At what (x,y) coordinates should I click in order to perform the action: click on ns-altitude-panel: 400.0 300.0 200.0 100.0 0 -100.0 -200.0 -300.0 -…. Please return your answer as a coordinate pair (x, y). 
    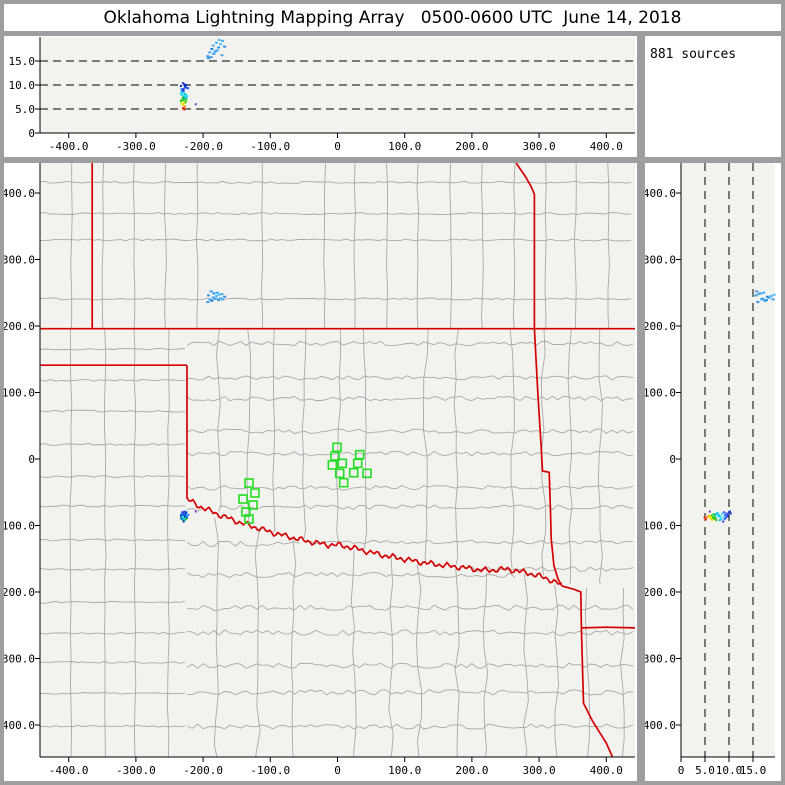
    Looking at the image, I should click on (713, 472).